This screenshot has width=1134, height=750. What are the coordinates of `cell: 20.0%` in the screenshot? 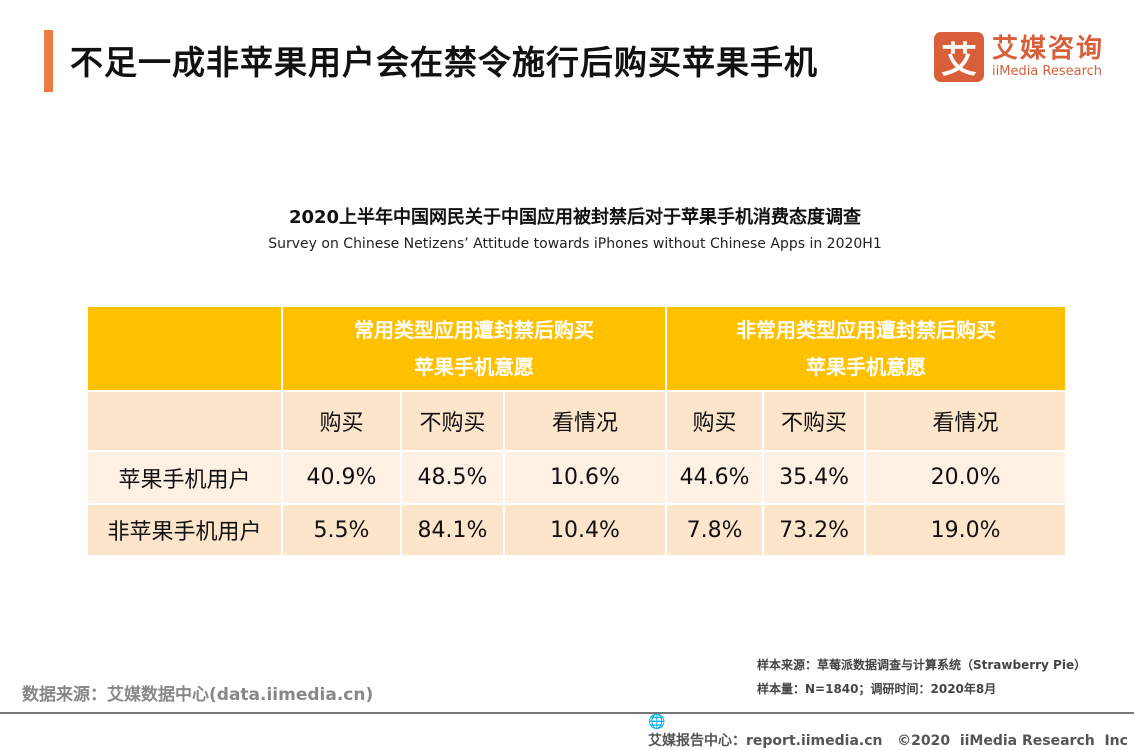 It's located at (966, 477).